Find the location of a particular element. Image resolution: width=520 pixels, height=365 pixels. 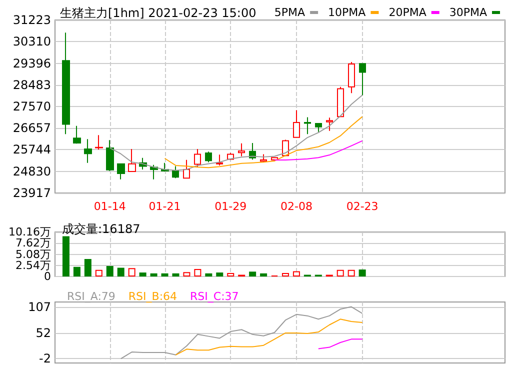

legend-label: 20PMA is located at coordinates (407, 12).